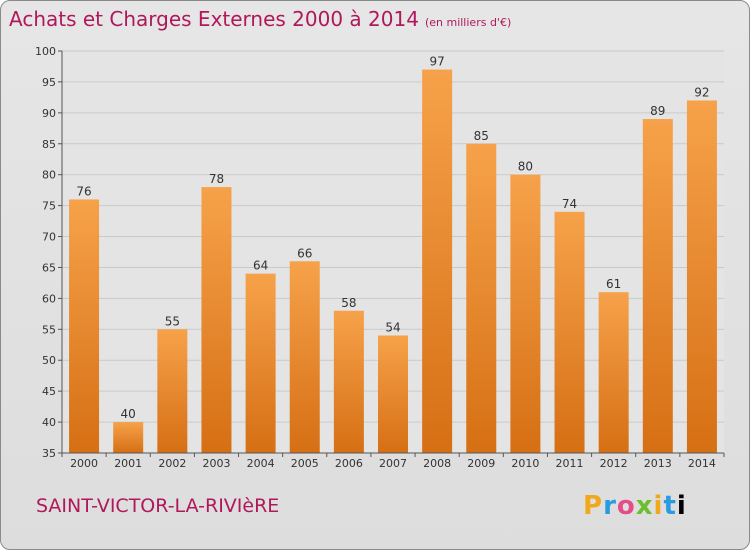 This screenshot has width=750, height=550. What do you see at coordinates (304, 253) in the screenshot?
I see `bar-value-label: 66` at bounding box center [304, 253].